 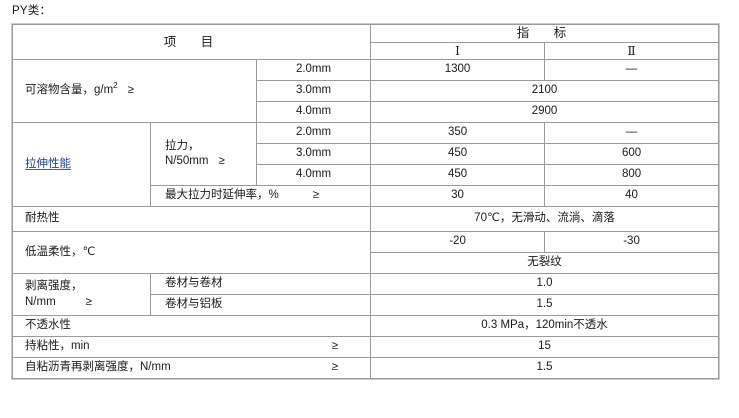 I want to click on row-soluble-2mm: 可溶物含量，g/m2 ≥ 2.0mm 1300 —, so click(x=366, y=91).